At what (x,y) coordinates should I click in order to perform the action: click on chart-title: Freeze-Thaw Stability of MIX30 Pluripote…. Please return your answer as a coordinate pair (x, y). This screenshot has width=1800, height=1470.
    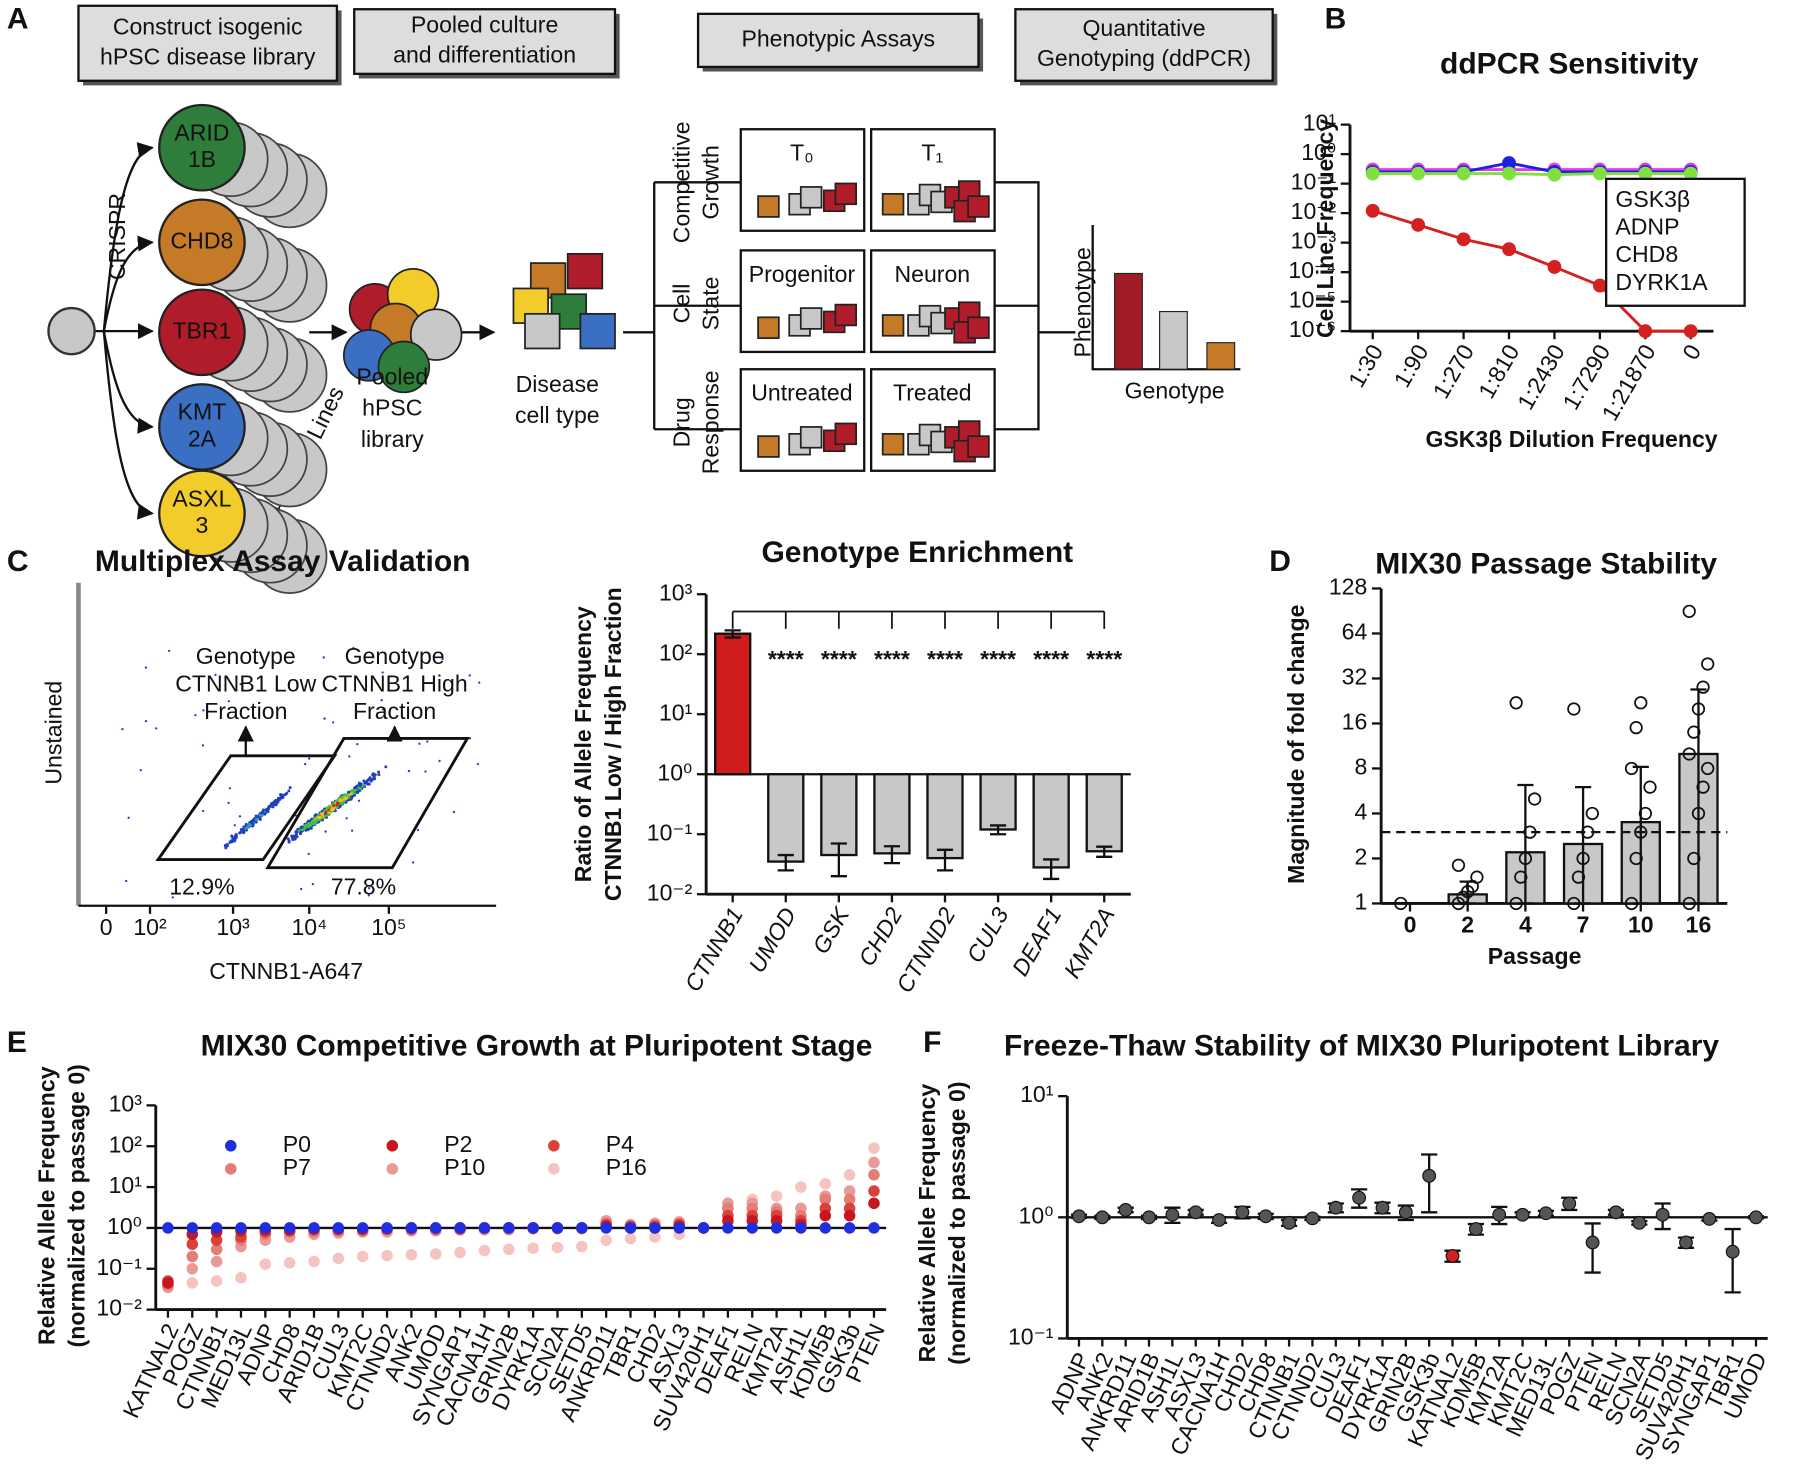
    Looking at the image, I should click on (1361, 1046).